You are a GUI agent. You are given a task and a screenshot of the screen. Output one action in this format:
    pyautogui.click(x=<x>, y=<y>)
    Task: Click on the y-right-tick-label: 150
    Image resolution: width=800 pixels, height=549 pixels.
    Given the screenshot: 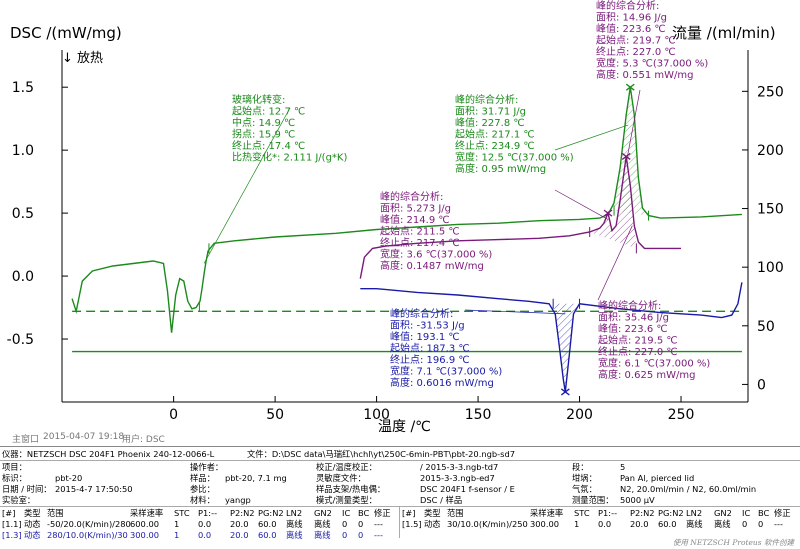 What is the action you would take?
    pyautogui.click(x=770, y=210)
    